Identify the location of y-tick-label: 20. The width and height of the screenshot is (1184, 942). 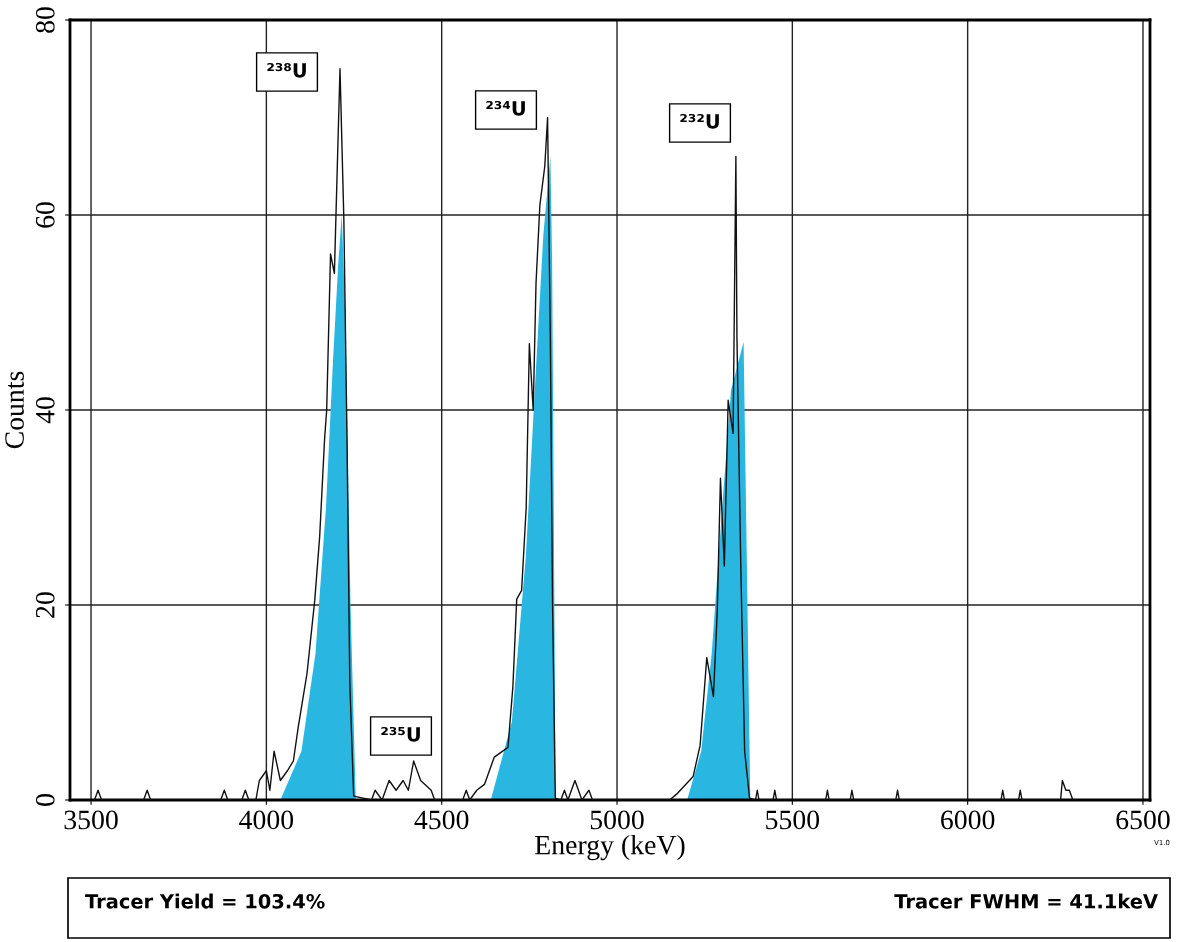
(45, 605).